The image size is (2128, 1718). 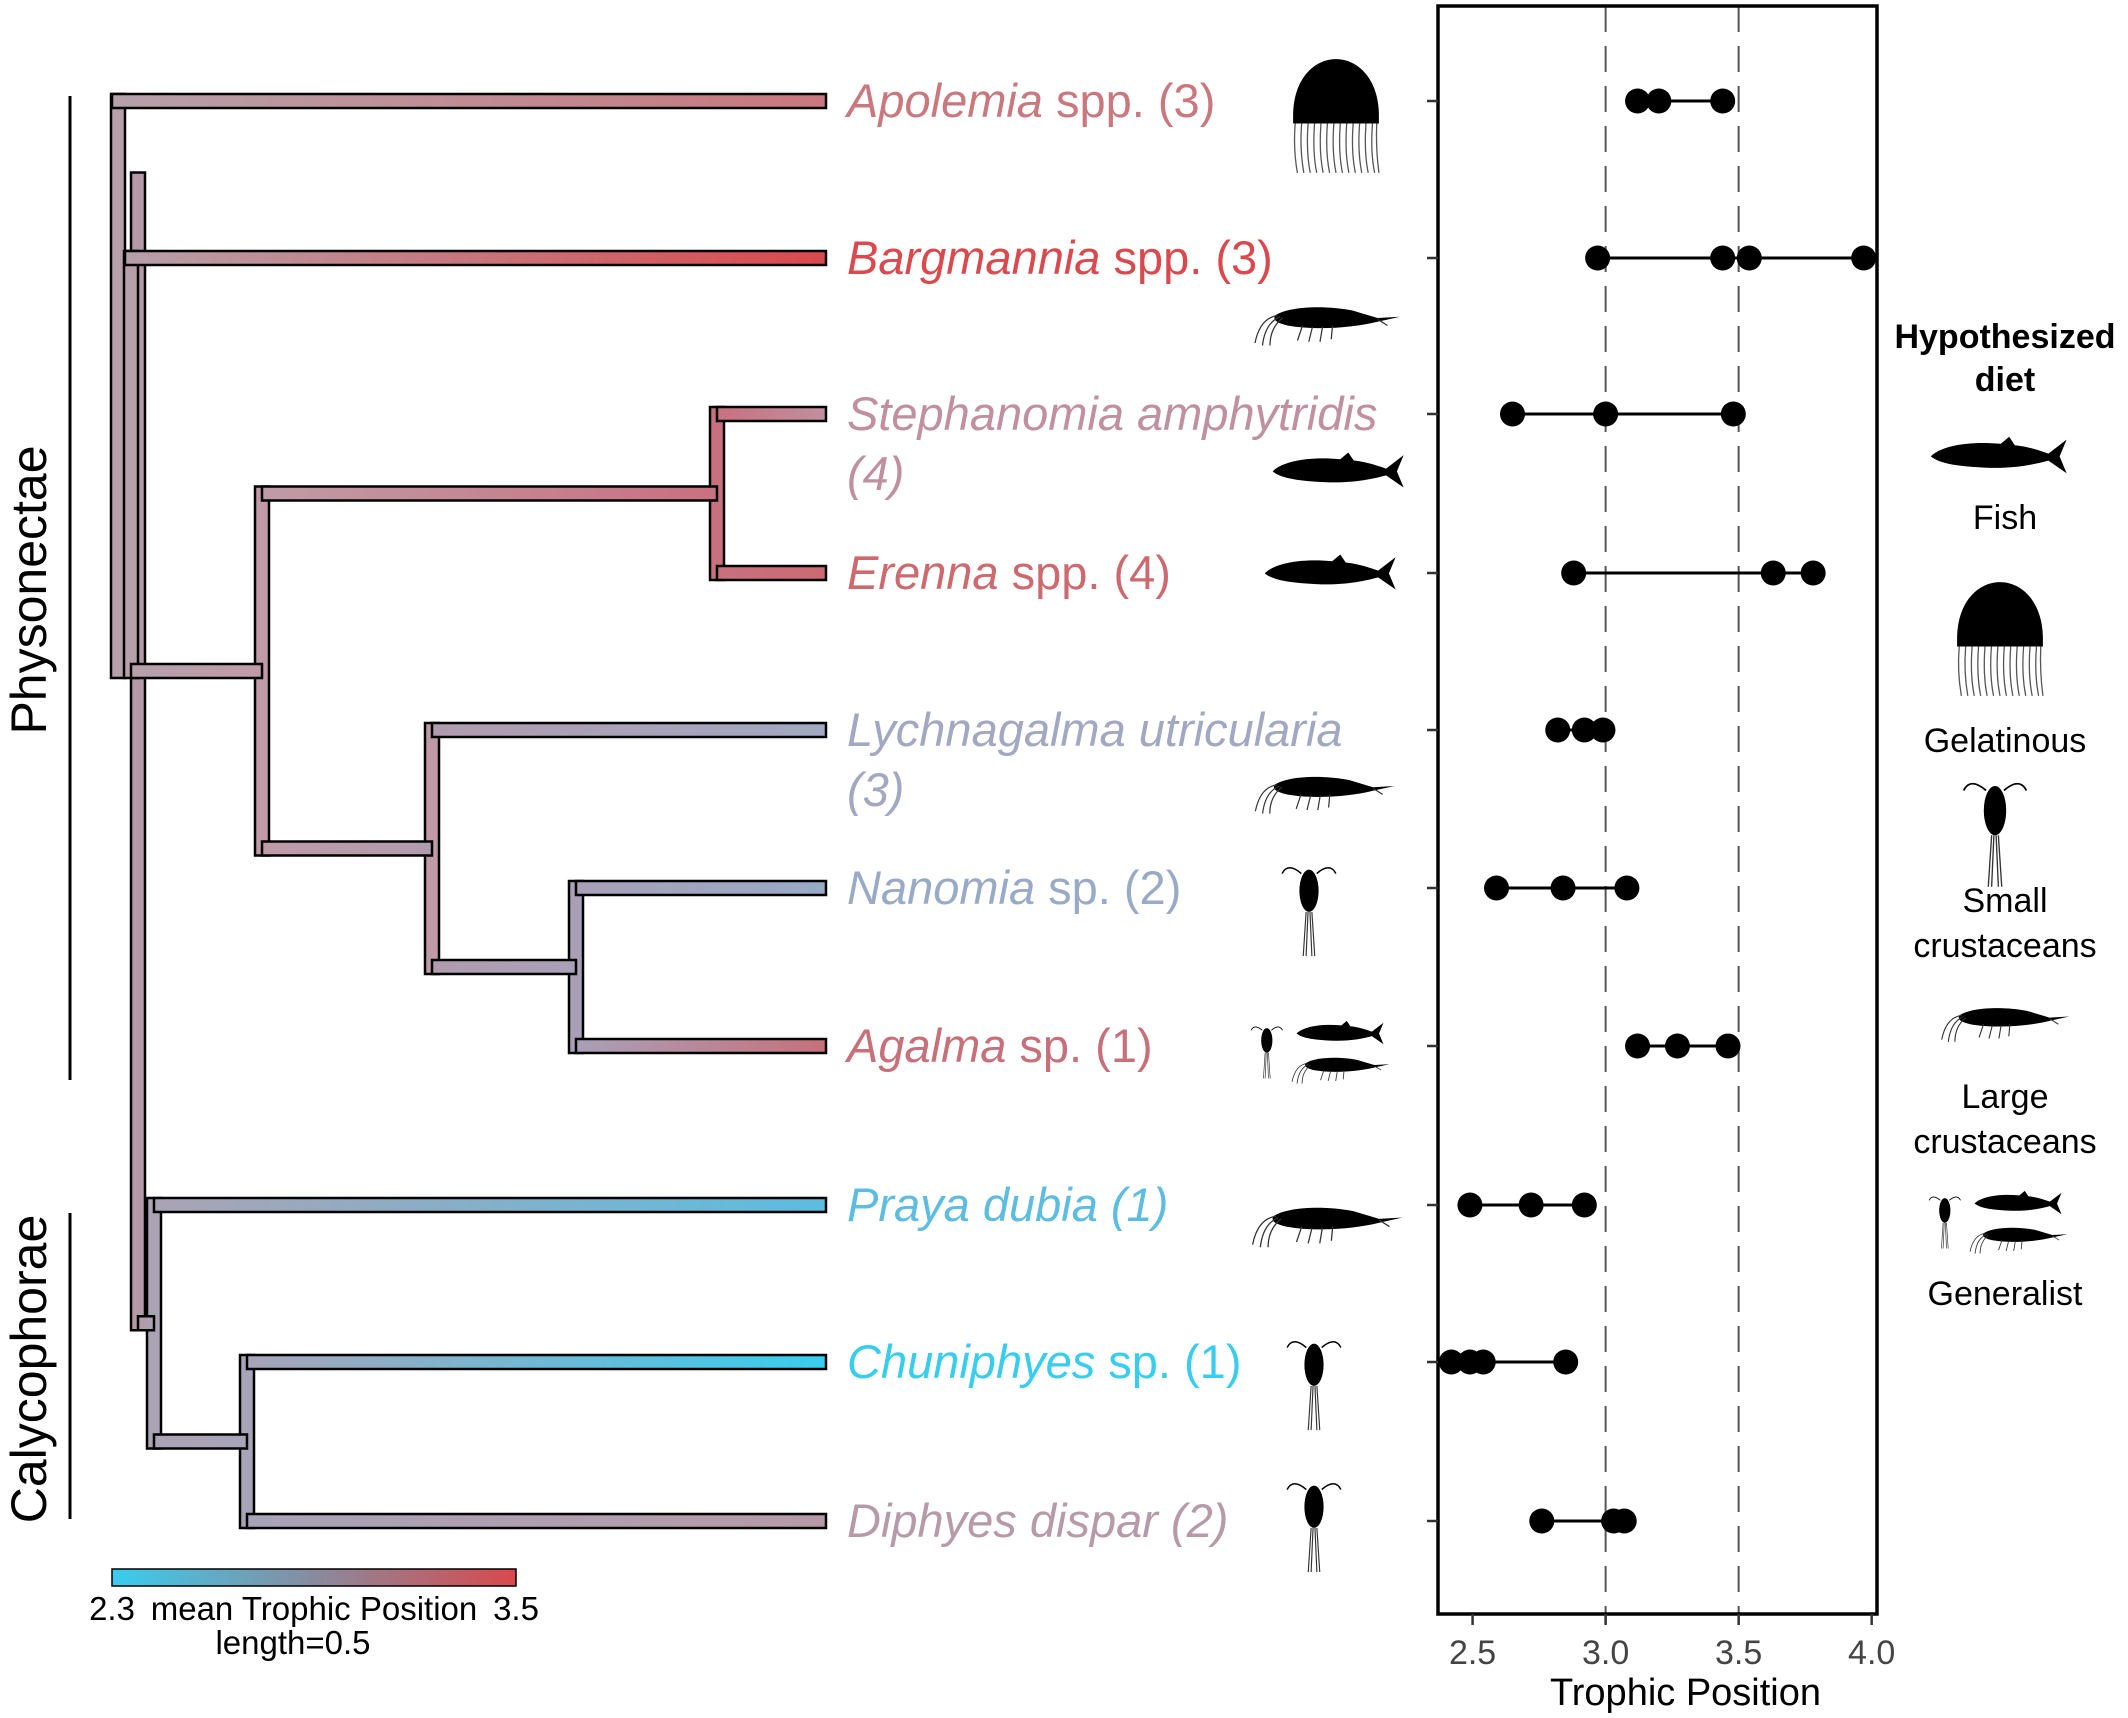 I want to click on trophic-range-nanomia, so click(x=1562, y=888).